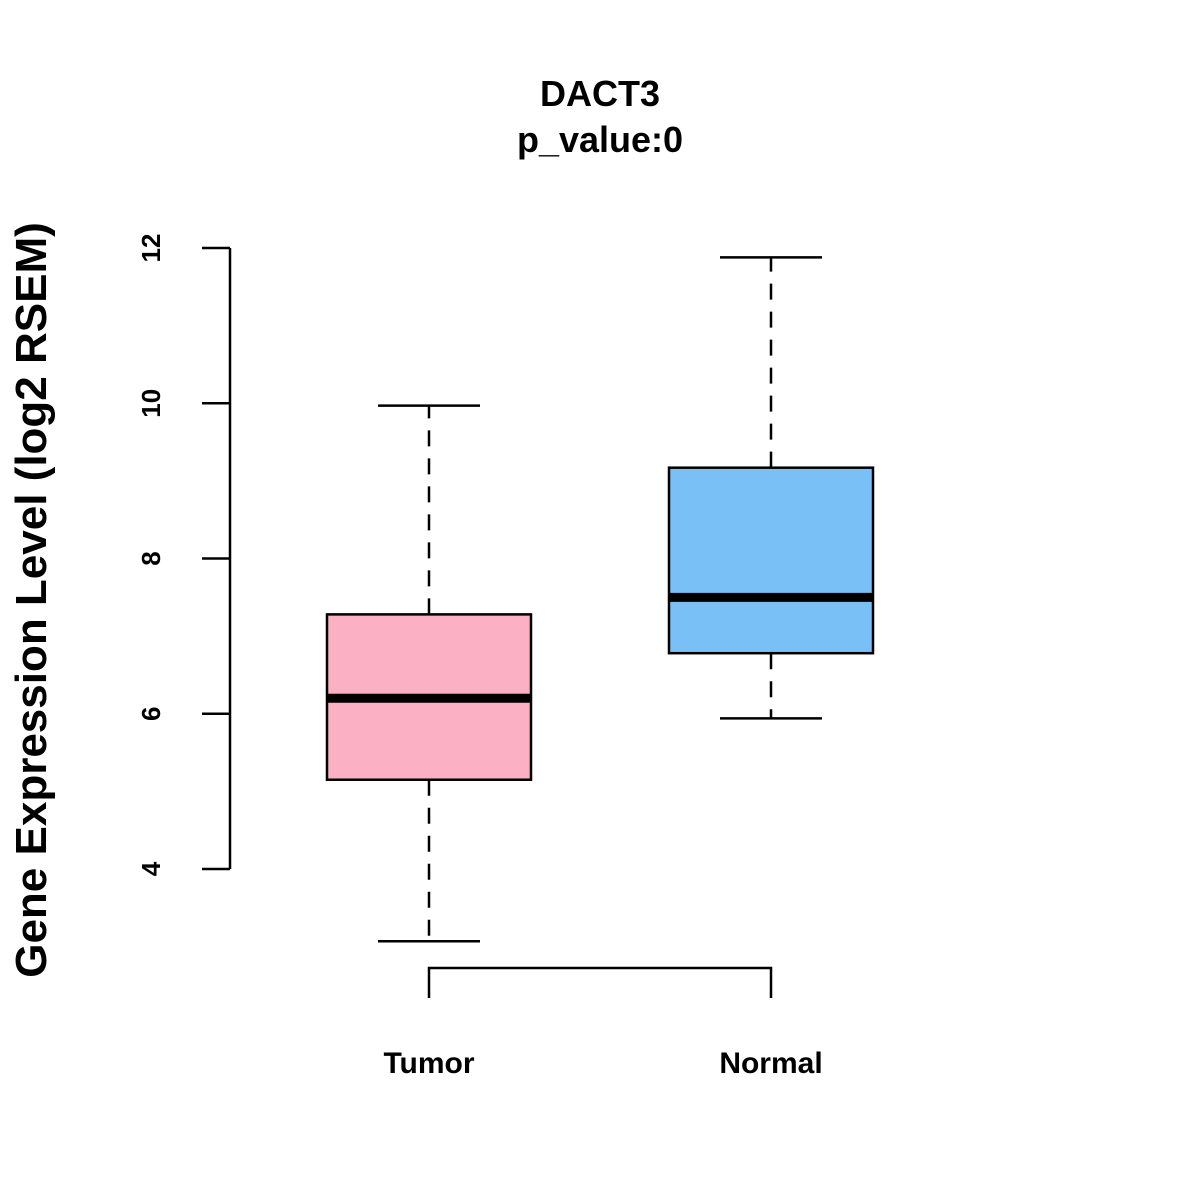 This screenshot has width=1200, height=1200. I want to click on normal-iqr-box, so click(771, 560).